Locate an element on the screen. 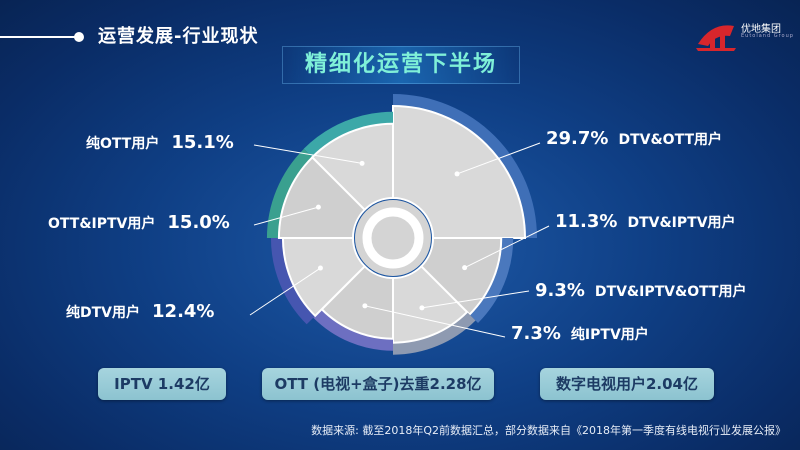 Image resolution: width=800 pixels, height=450 pixels. slice-label-4: 纯DTV用户 12.4% is located at coordinates (140, 311).